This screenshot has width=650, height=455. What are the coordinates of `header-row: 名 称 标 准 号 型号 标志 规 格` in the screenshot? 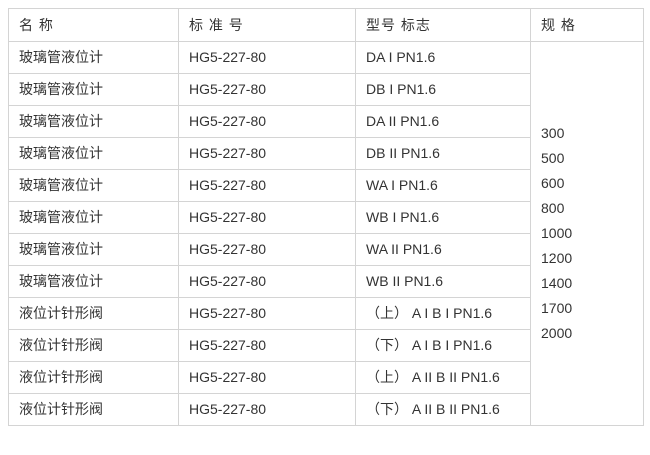 It's located at (326, 25).